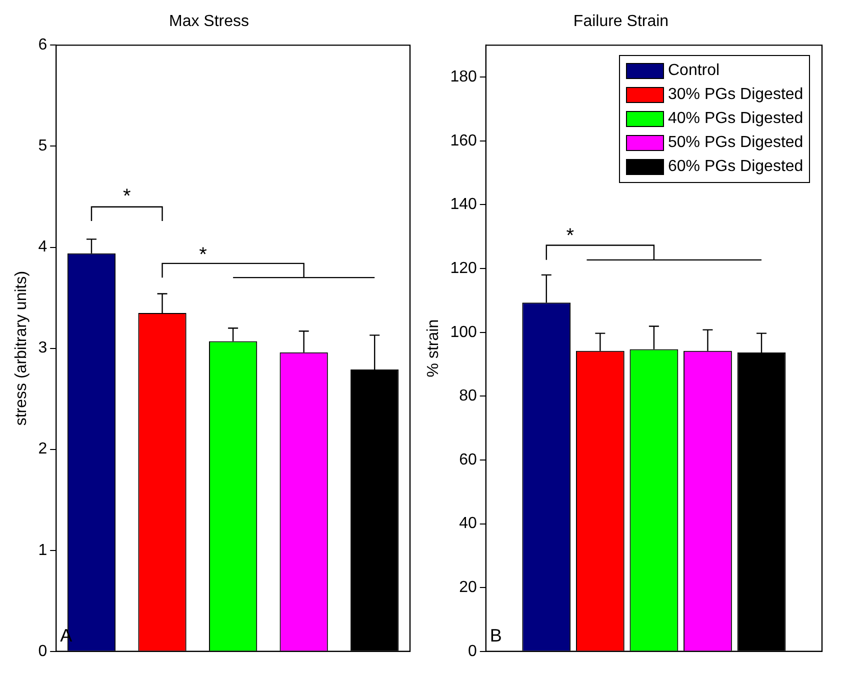 This screenshot has height=674, width=846. Describe the element at coordinates (468, 459) in the screenshot. I see `y-tick-label: 60` at that location.